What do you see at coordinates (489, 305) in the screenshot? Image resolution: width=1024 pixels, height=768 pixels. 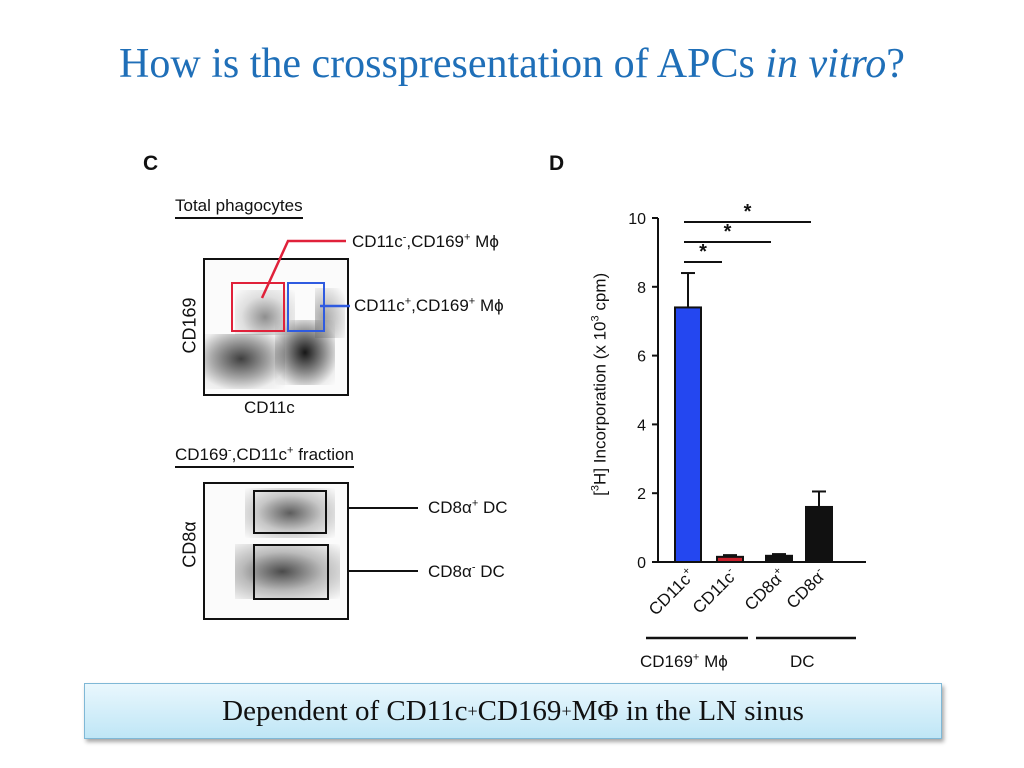 I see `gate-blue-label-c: Mϕ` at bounding box center [489, 305].